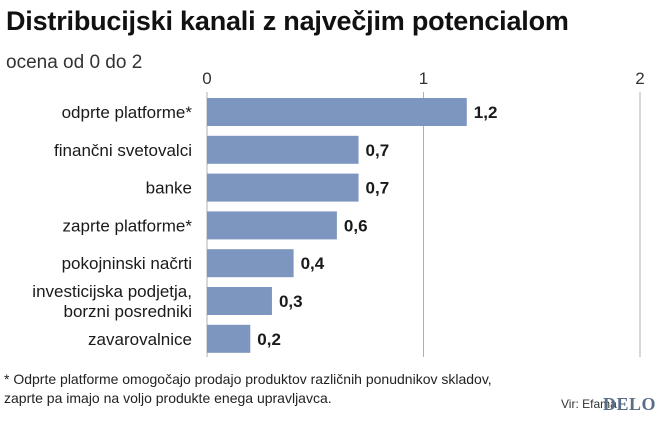  Describe the element at coordinates (486, 112) in the screenshot. I see `value-label: 1,2` at that location.